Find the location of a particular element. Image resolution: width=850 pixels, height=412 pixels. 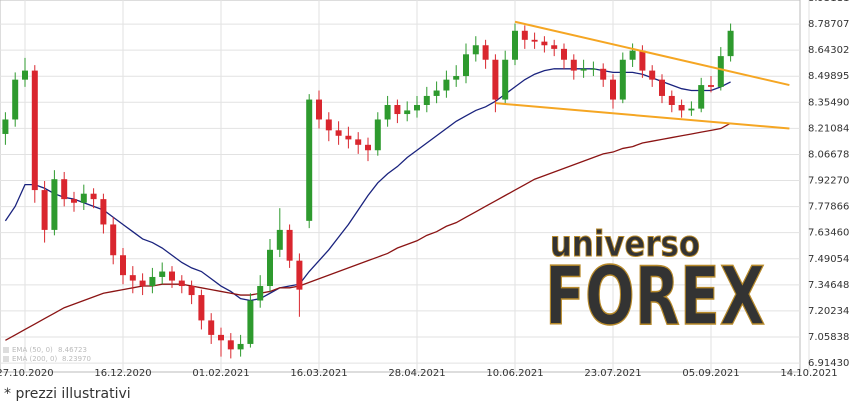

watermark-line: FOREX is located at coordinates (655, 296).